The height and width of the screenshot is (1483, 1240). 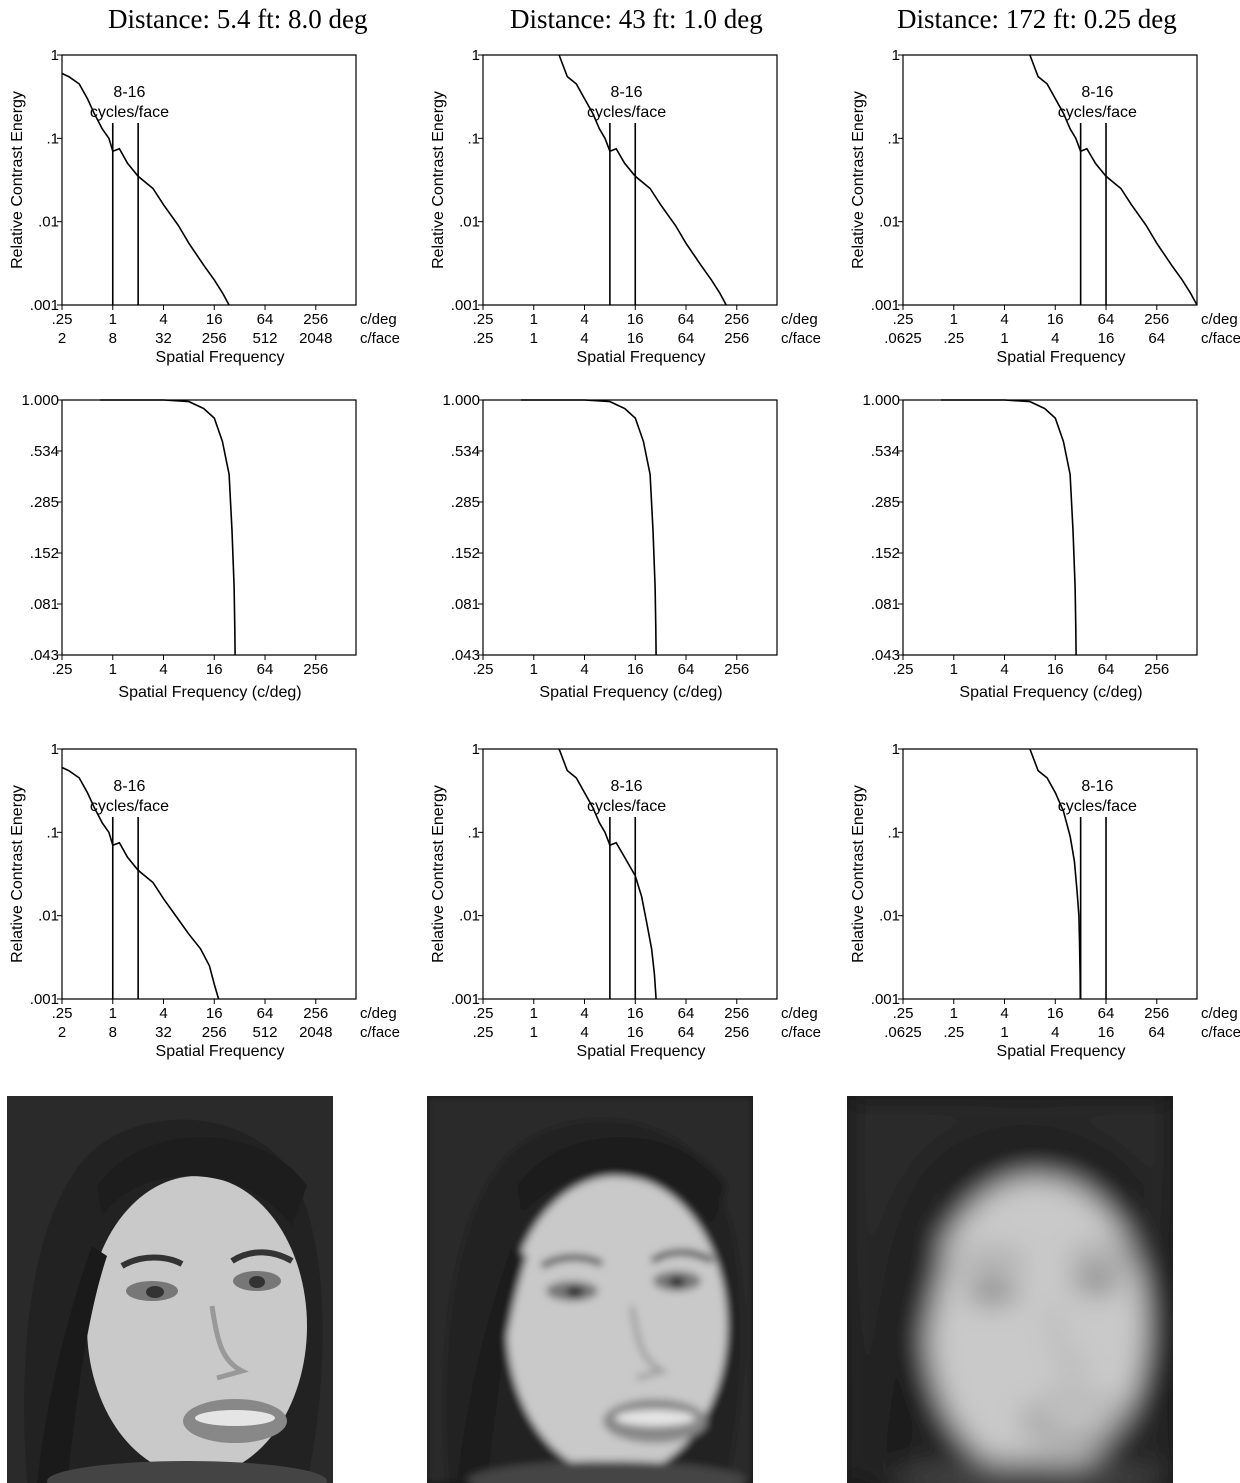 What do you see at coordinates (1156, 1013) in the screenshot?
I see `col3-filtered-x-tick-label-cdeg: 256` at bounding box center [1156, 1013].